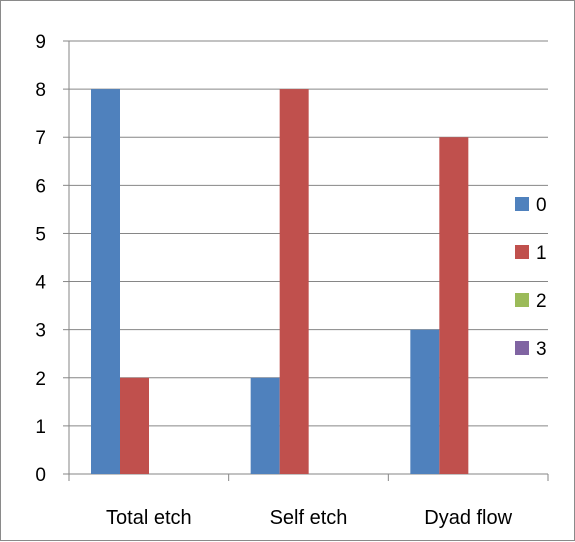 Image resolution: width=575 pixels, height=542 pixels. I want to click on legend-label: 1, so click(541, 253).